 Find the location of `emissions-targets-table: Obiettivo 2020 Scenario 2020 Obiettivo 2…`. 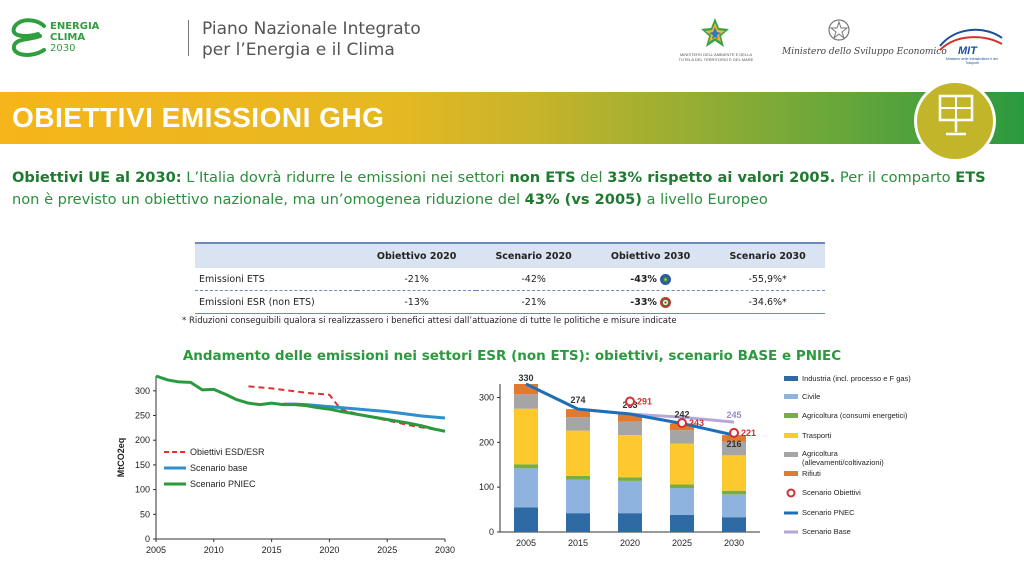

emissions-targets-table: Obiettivo 2020 Scenario 2020 Obiettivo 2… is located at coordinates (510, 278).